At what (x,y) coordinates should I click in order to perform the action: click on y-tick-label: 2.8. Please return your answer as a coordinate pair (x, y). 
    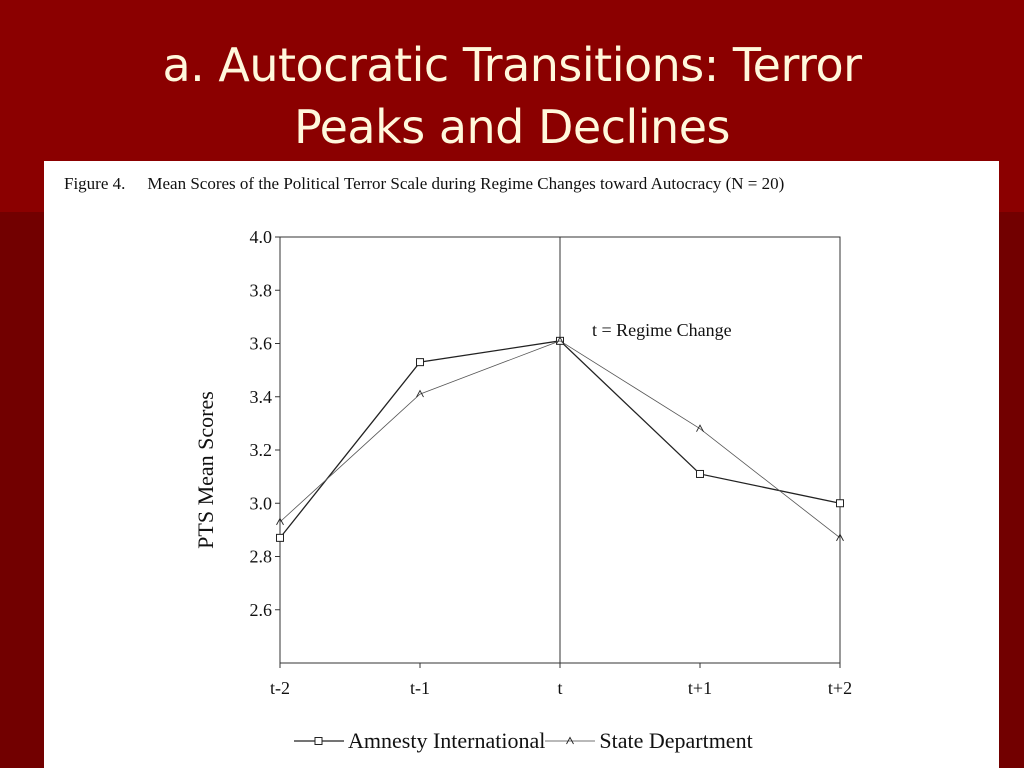
    Looking at the image, I should click on (261, 557).